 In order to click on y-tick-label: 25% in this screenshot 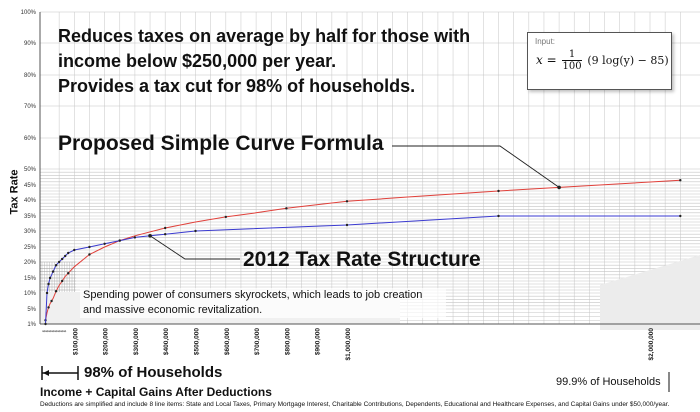, I will do `click(30, 248)`.